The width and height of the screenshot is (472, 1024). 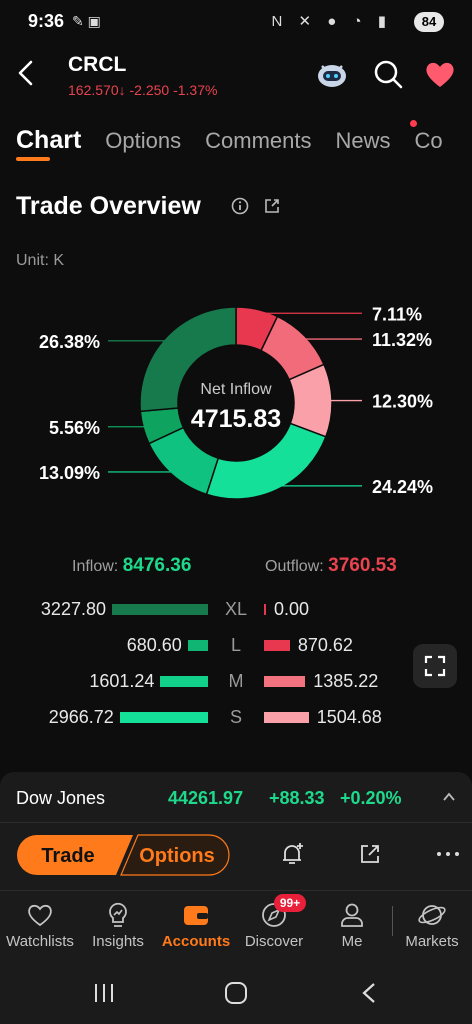 I want to click on index-change: +88.33, so click(x=297, y=798).